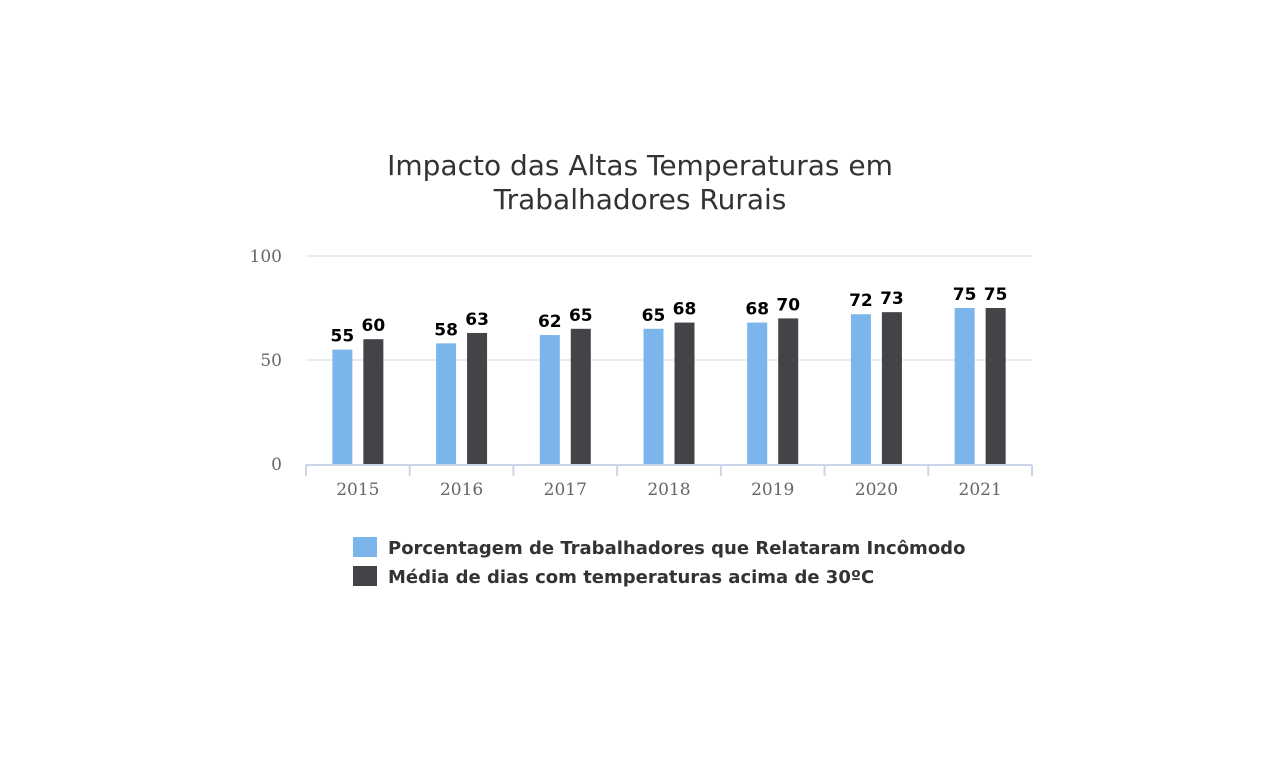 The image size is (1280, 762). What do you see at coordinates (861, 301) in the screenshot?
I see `data-label: 72` at bounding box center [861, 301].